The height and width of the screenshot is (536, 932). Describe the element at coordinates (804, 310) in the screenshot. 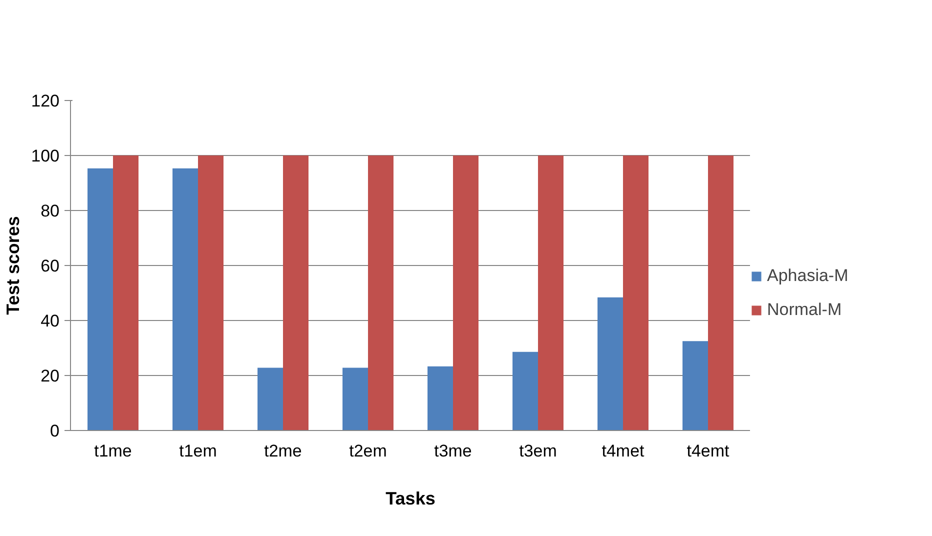

I see `legend-label: Normal-M` at that location.